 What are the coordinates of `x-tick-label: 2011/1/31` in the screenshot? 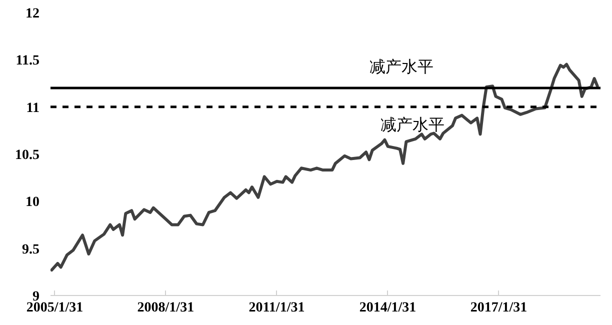 It's located at (276, 308).